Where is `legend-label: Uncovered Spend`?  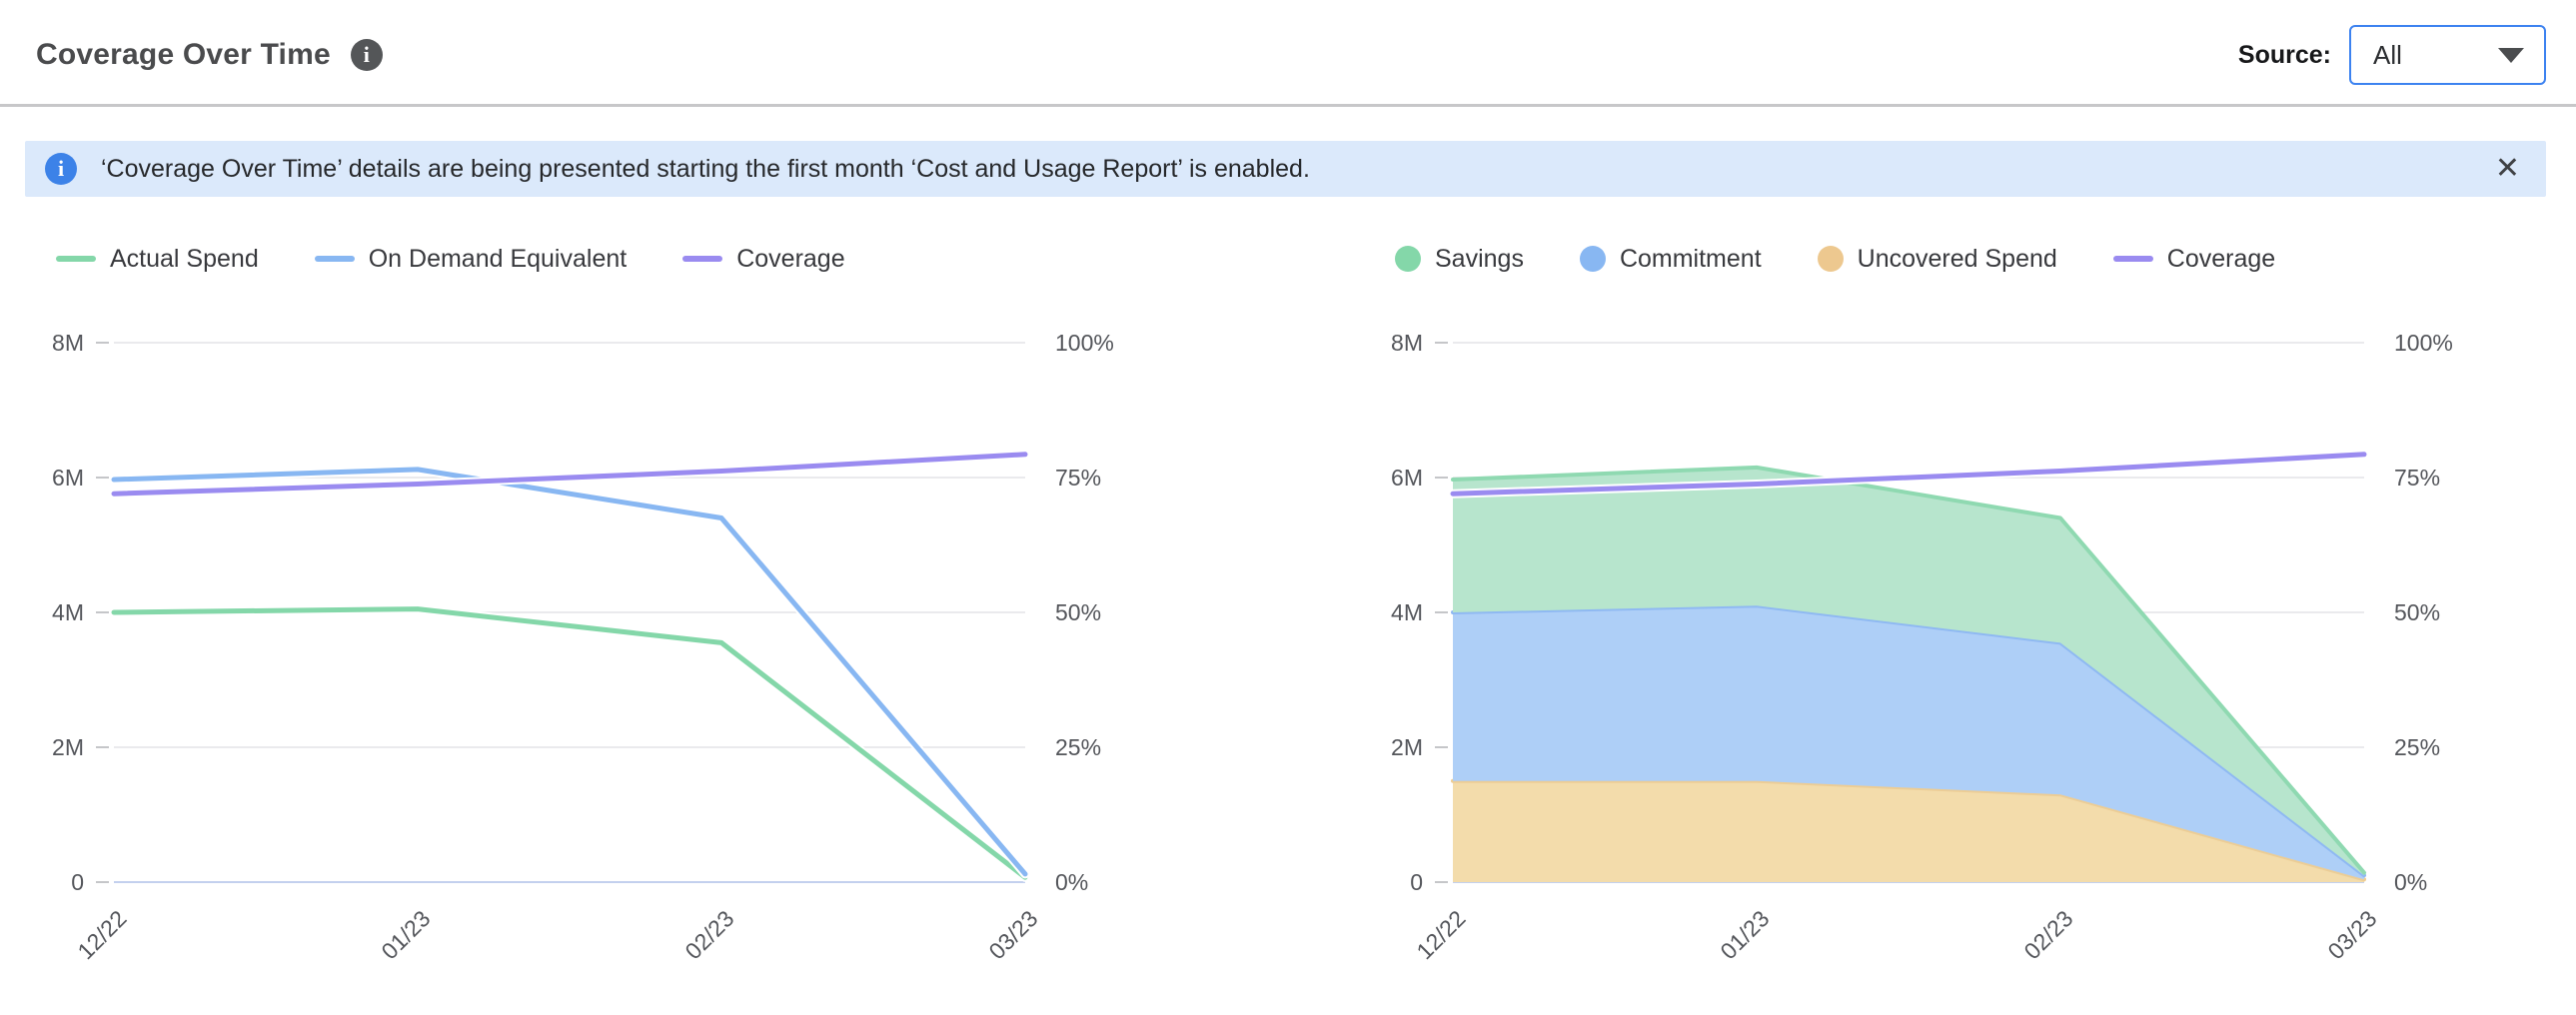 legend-label: Uncovered Spend is located at coordinates (1957, 259).